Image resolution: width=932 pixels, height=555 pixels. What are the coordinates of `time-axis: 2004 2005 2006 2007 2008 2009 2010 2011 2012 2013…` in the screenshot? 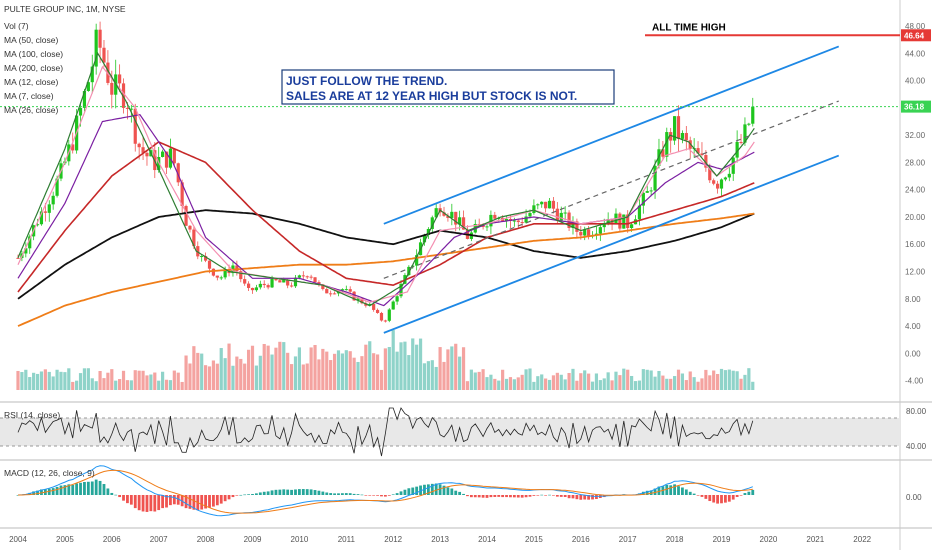 It's located at (440, 539).